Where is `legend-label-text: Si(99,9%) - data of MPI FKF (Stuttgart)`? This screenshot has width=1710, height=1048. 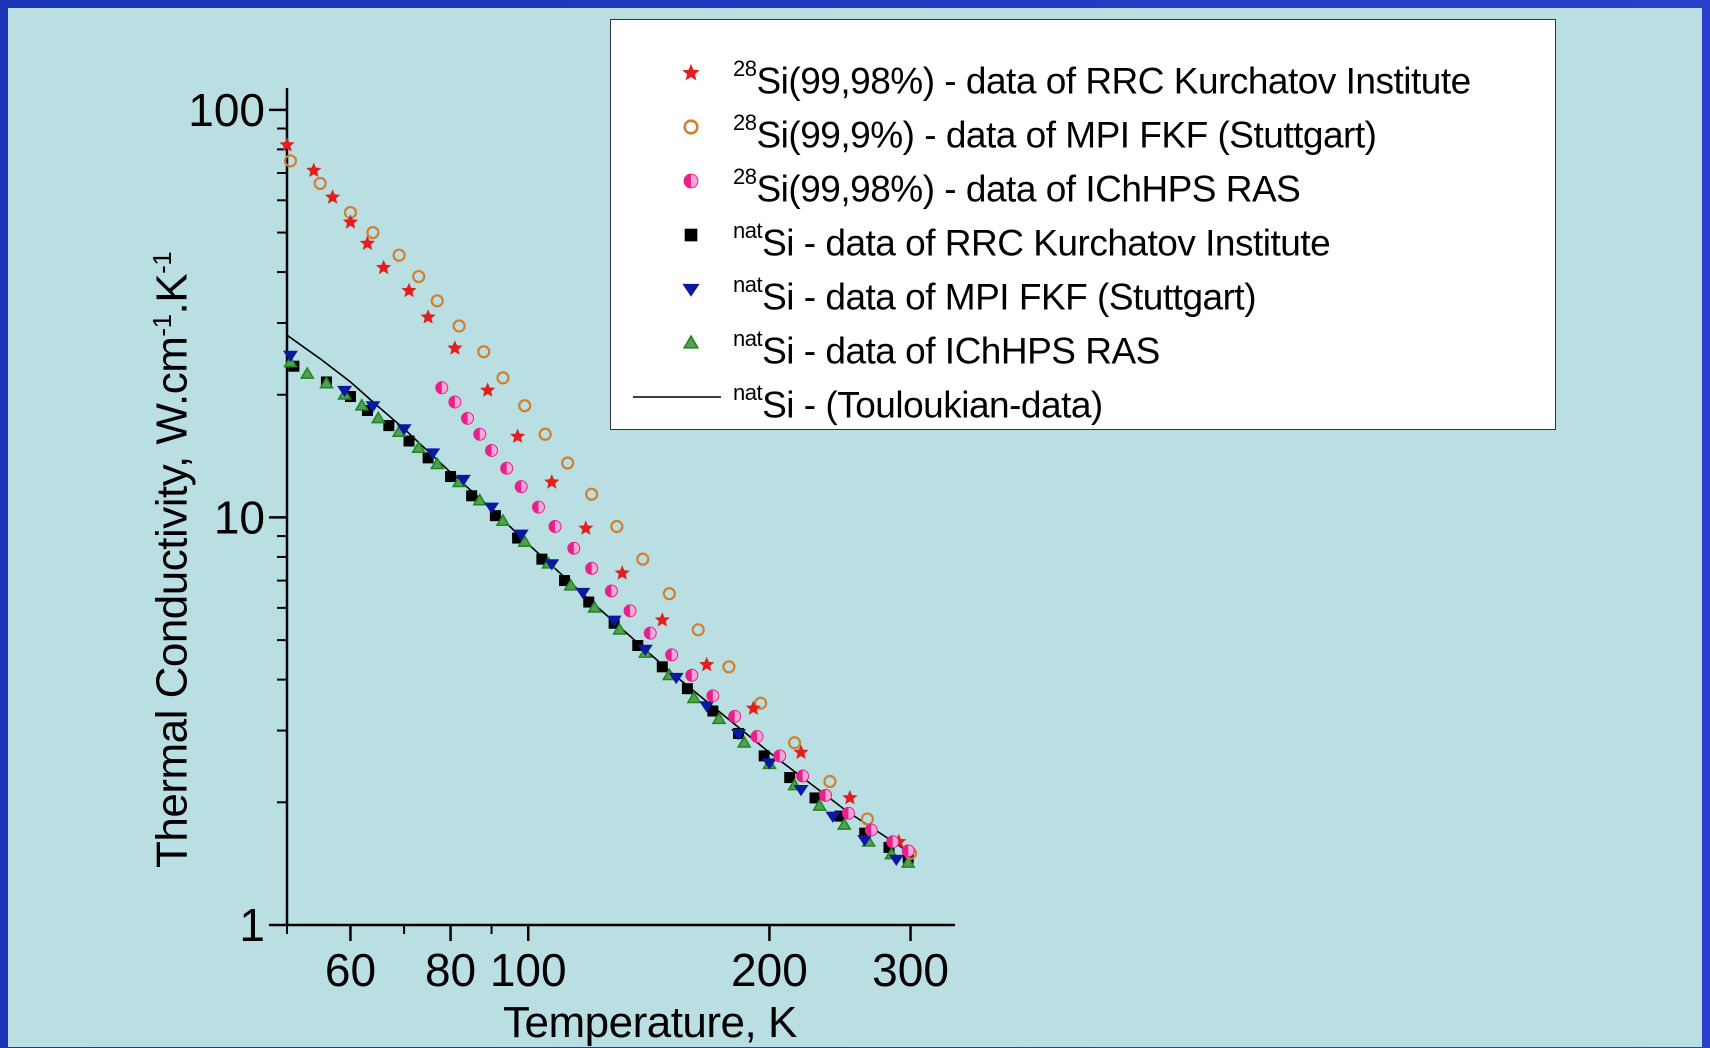 legend-label-text: Si(99,9%) - data of MPI FKF (Stuttgart) is located at coordinates (1066, 135).